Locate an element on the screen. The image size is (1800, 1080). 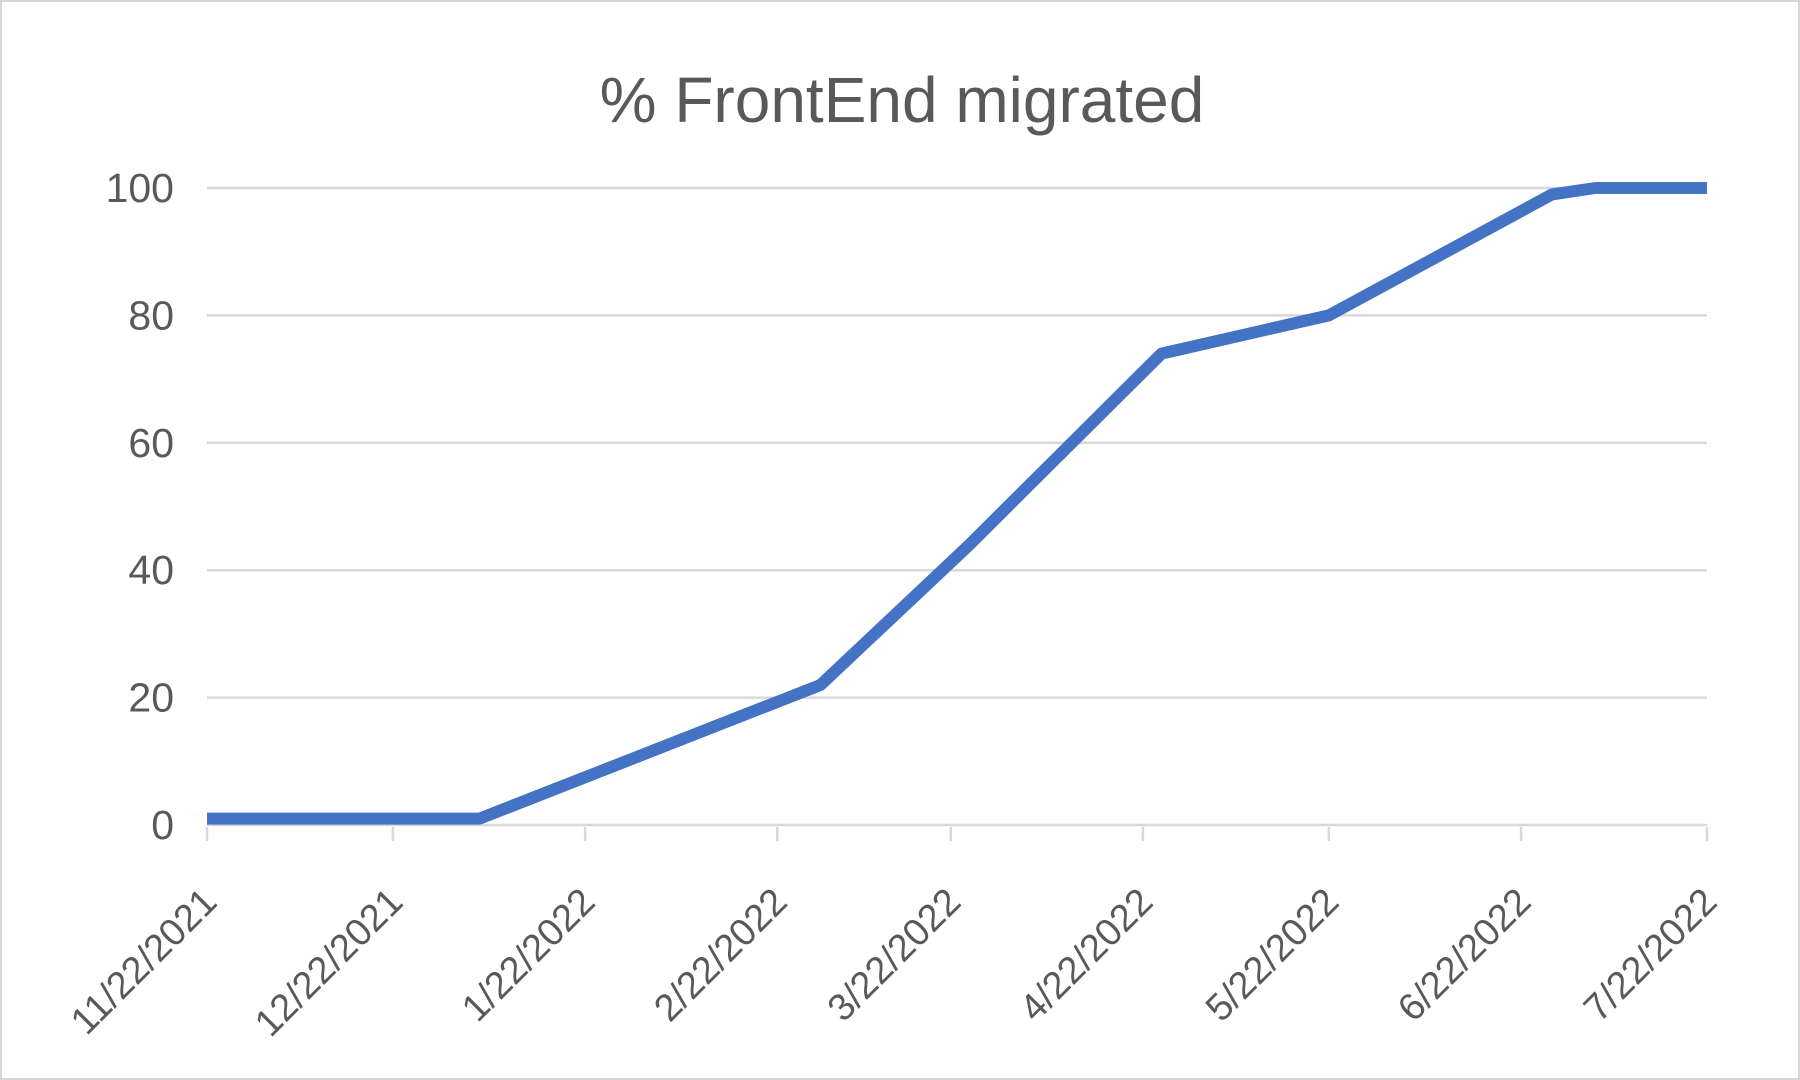
x-axis-tick-label: 4/22/2022 is located at coordinates (1086, 955).